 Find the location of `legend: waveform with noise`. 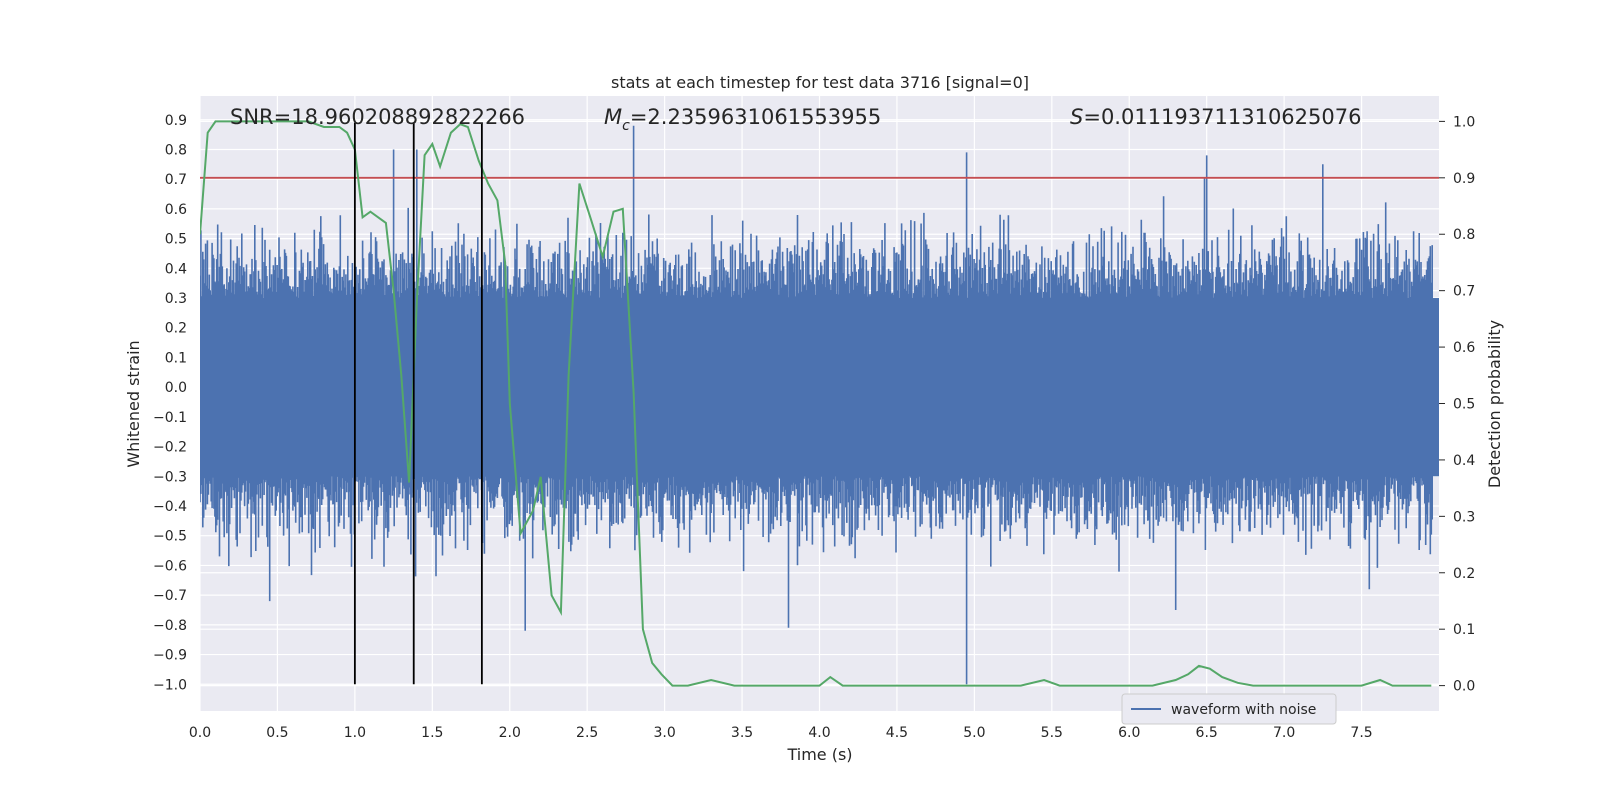

legend: waveform with noise is located at coordinates (1229, 709).